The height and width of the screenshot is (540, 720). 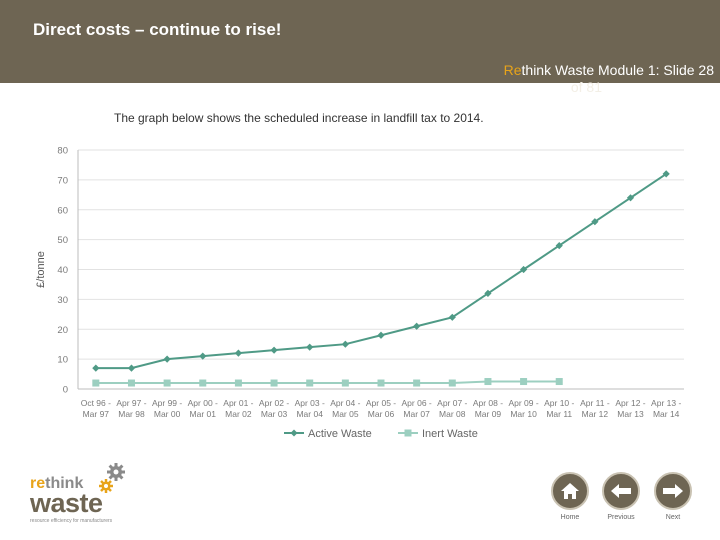 I want to click on logo-waste: waste, so click(x=66, y=503).